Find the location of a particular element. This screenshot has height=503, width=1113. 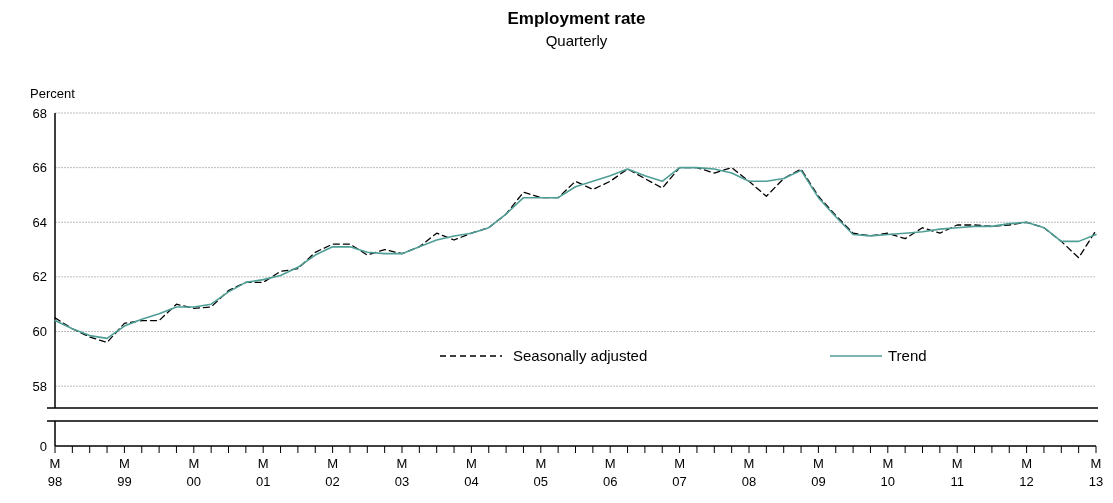

x-tick-label: M 12 is located at coordinates (1026, 472).